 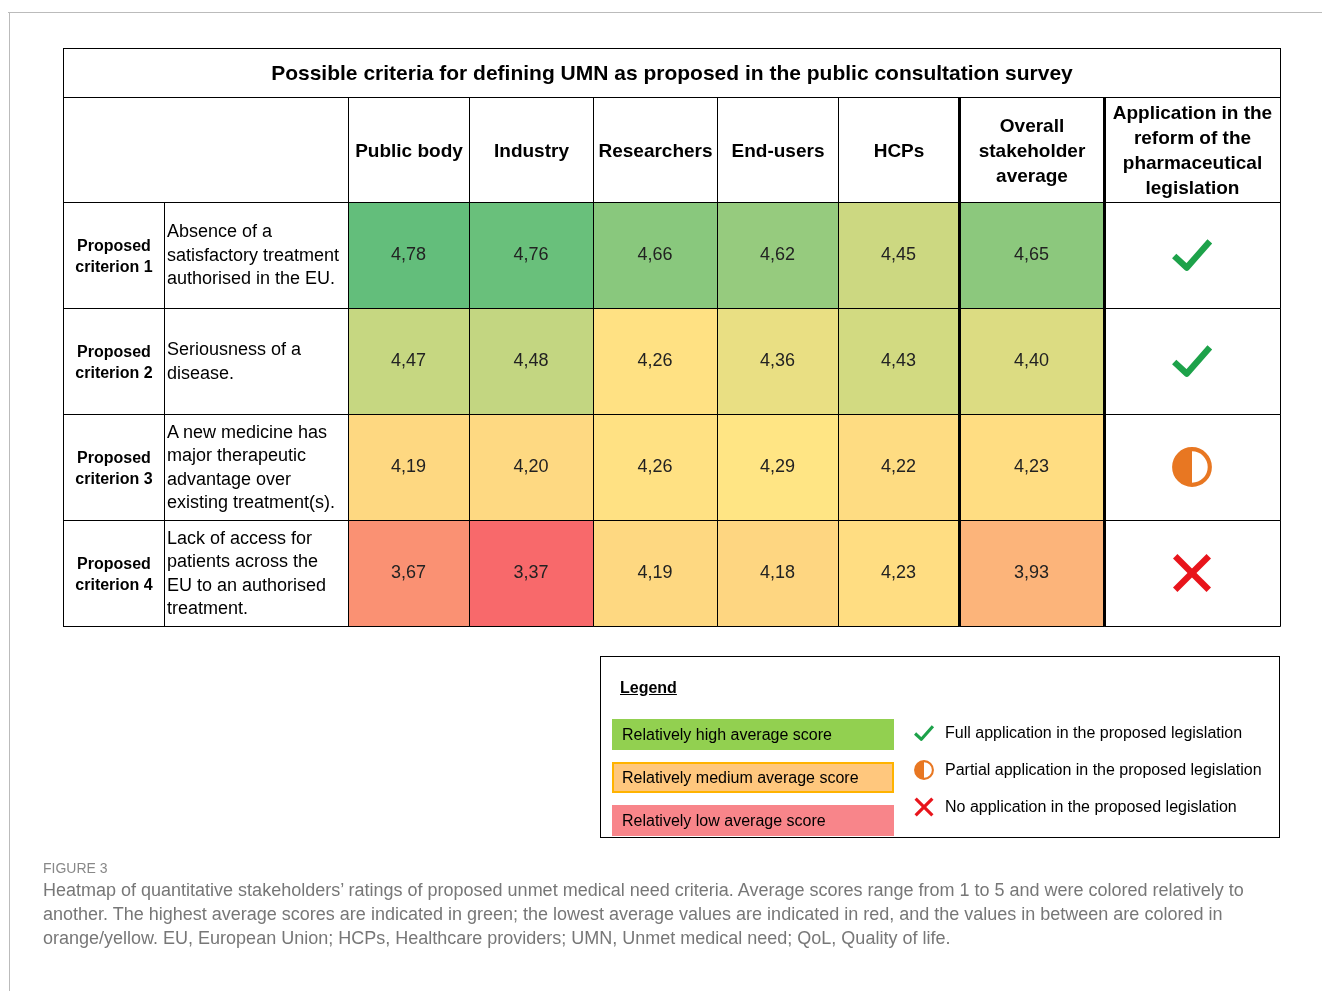 I want to click on text: Relatively medium average score, so click(x=753, y=777).